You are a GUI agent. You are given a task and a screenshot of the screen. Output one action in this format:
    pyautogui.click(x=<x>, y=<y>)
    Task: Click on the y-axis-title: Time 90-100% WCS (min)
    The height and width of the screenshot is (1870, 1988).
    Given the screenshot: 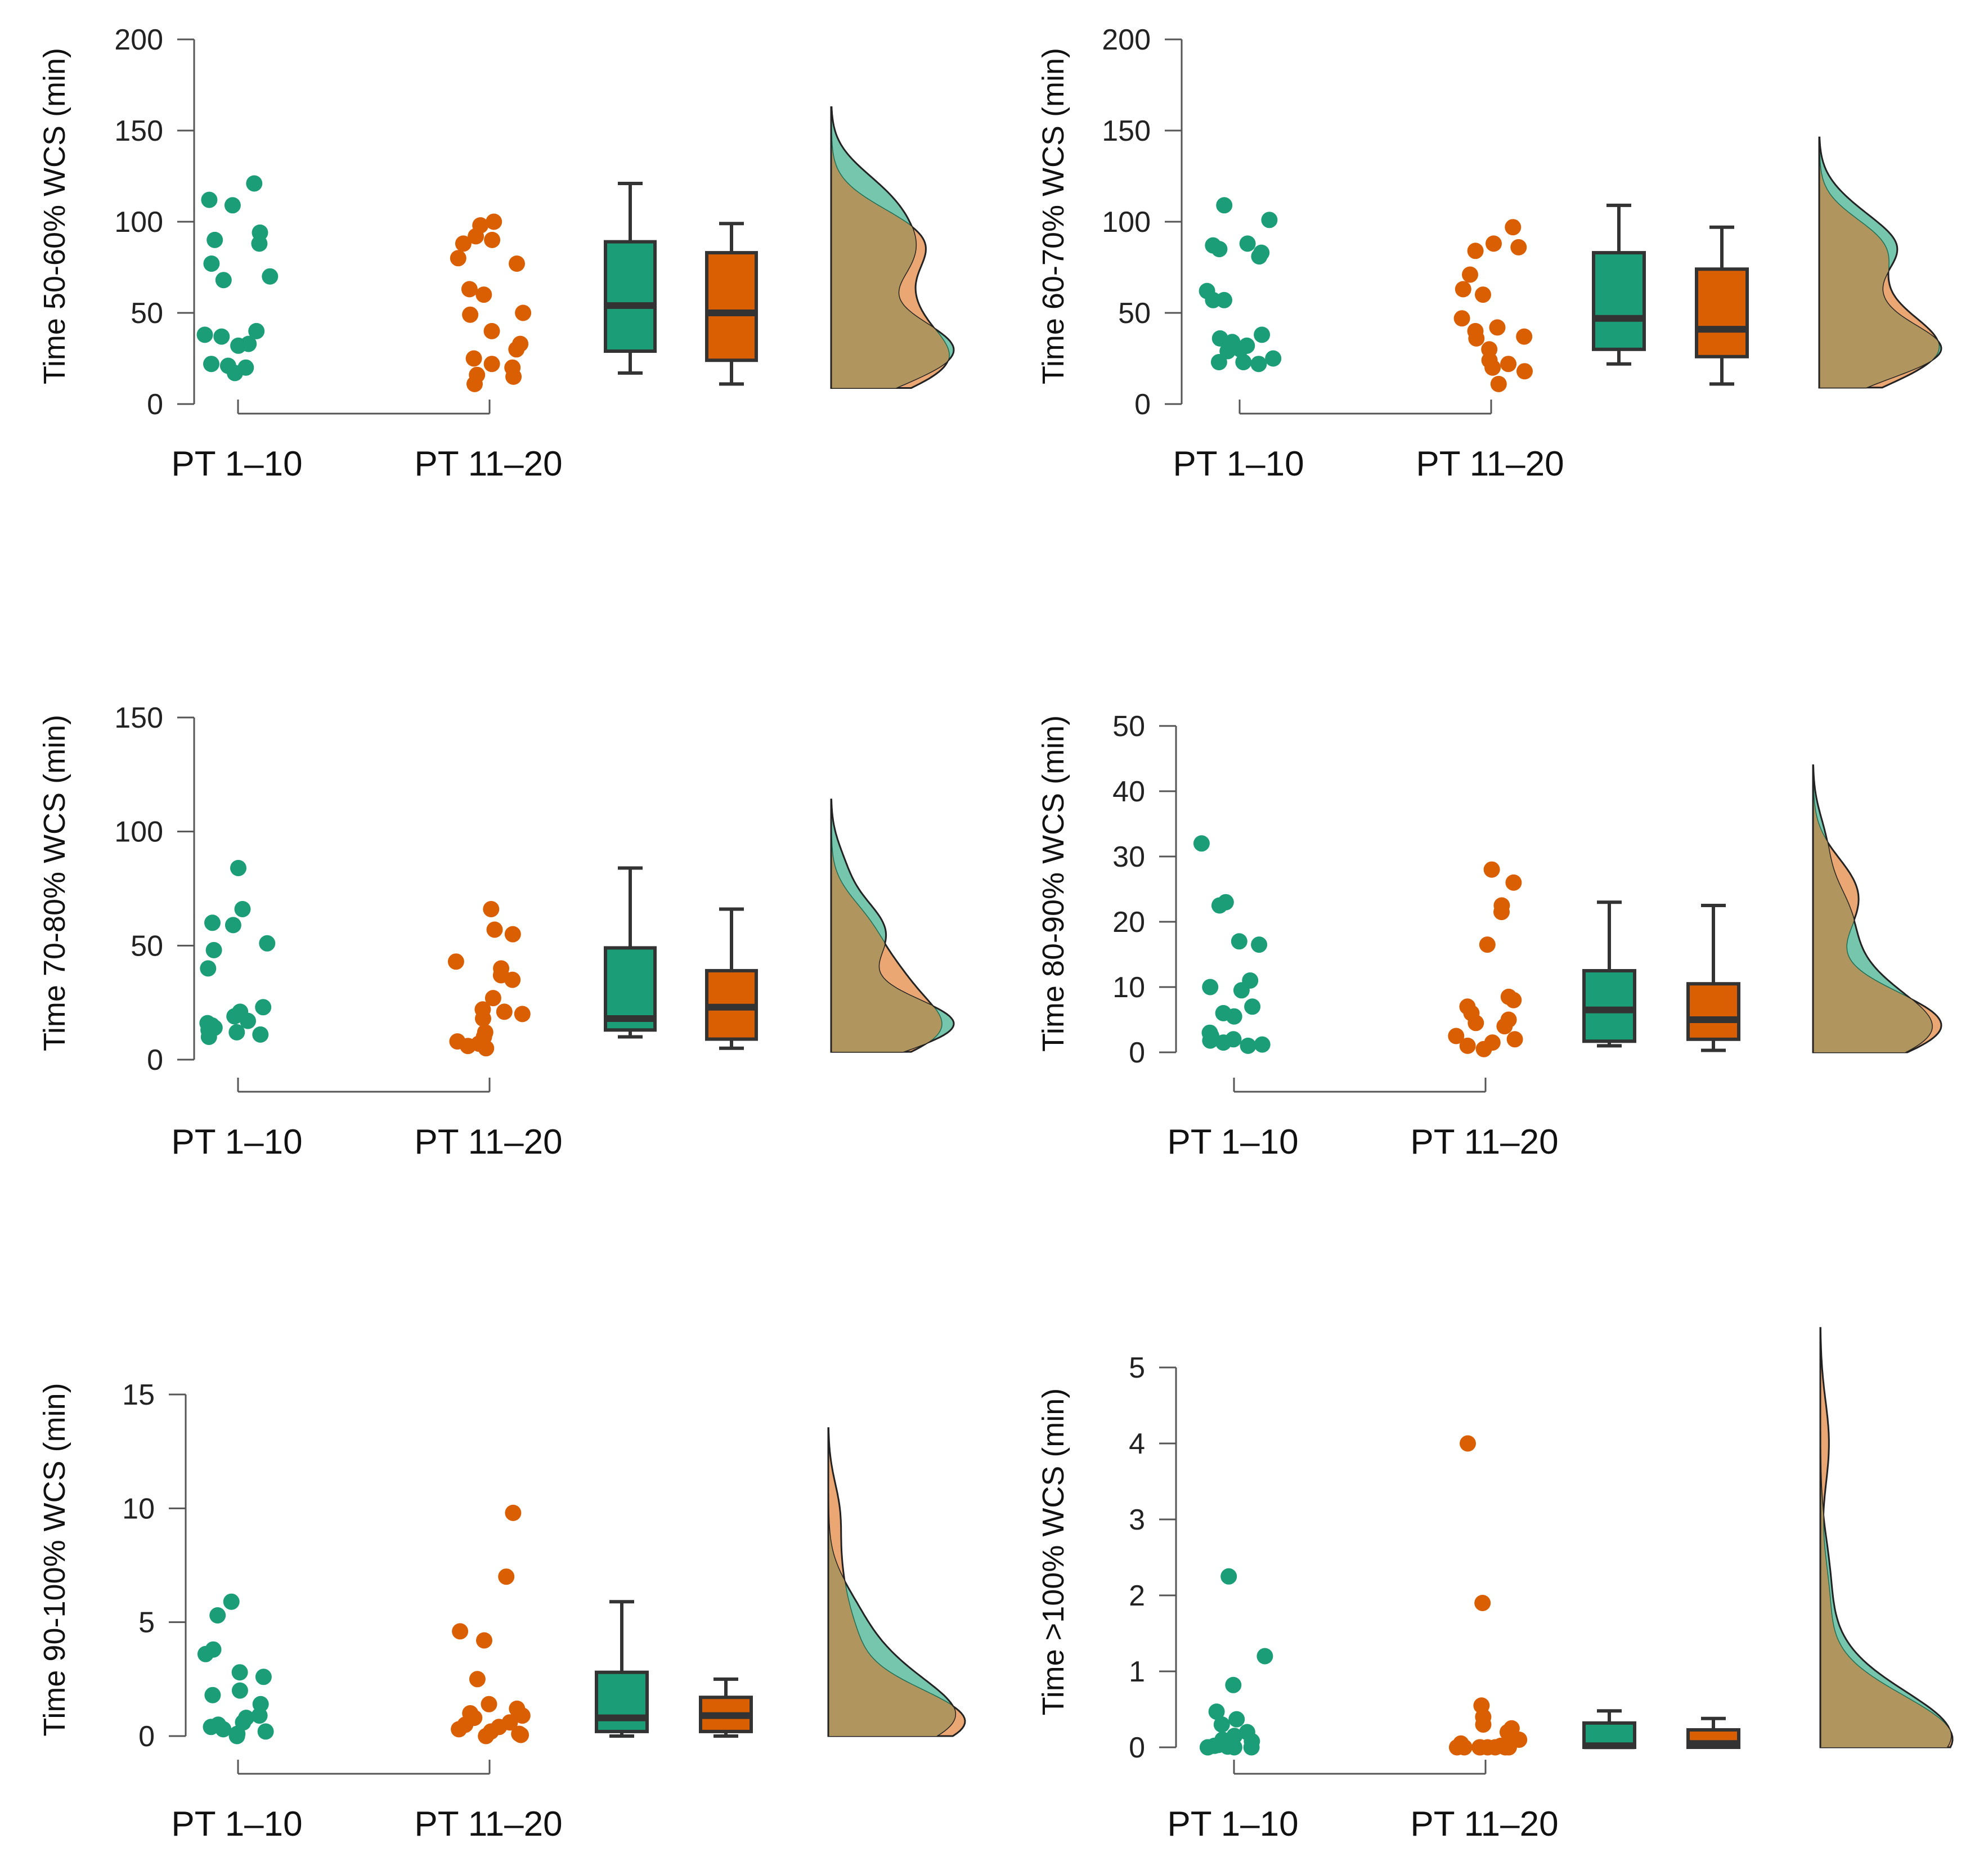 What is the action you would take?
    pyautogui.click(x=54, y=1559)
    